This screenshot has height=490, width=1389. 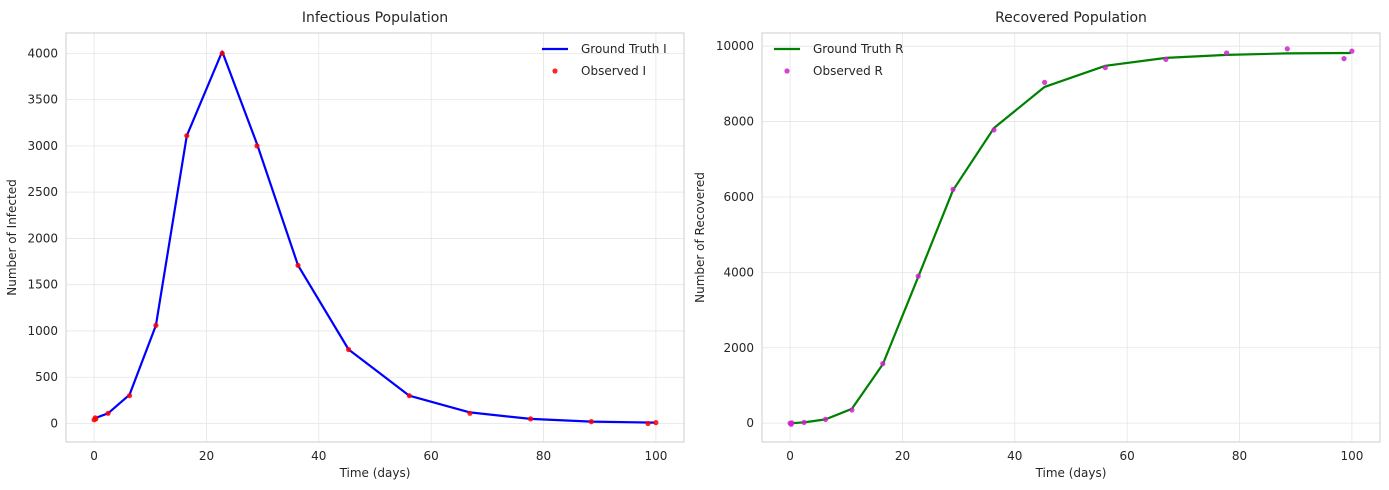 I want to click on legend: Ground Truth R Observed R, so click(x=839, y=60).